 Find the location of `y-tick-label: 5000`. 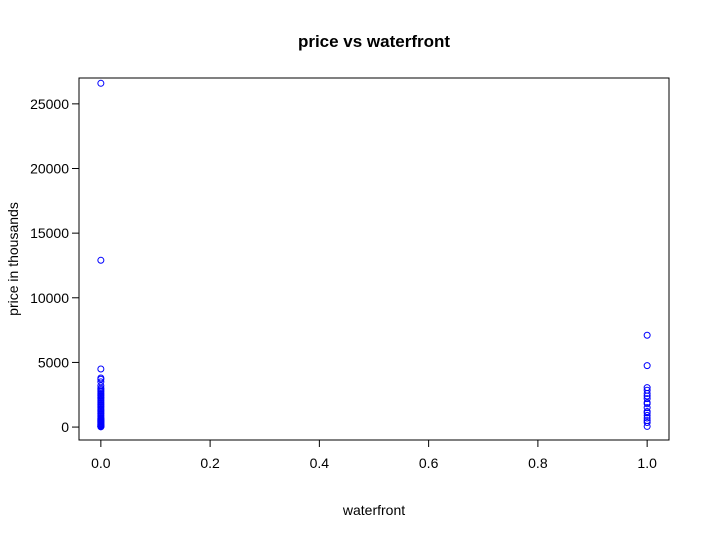

y-tick-label: 5000 is located at coordinates (53, 362).